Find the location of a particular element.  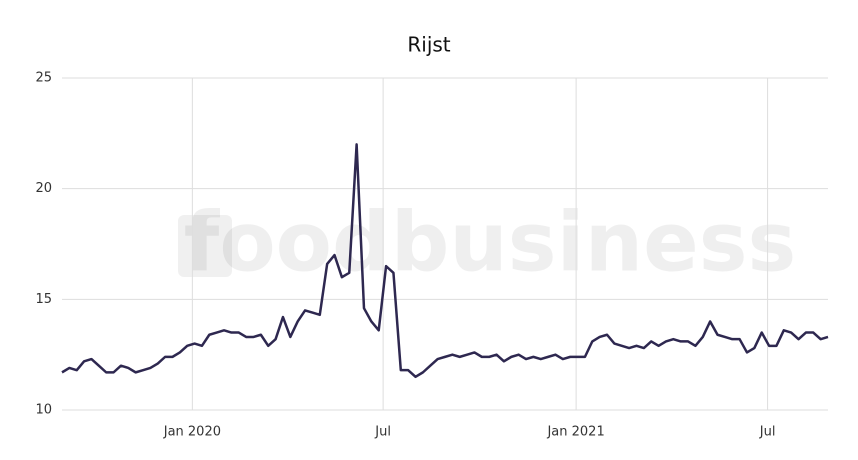

x-tick-label: Jan 2021 is located at coordinates (575, 432).